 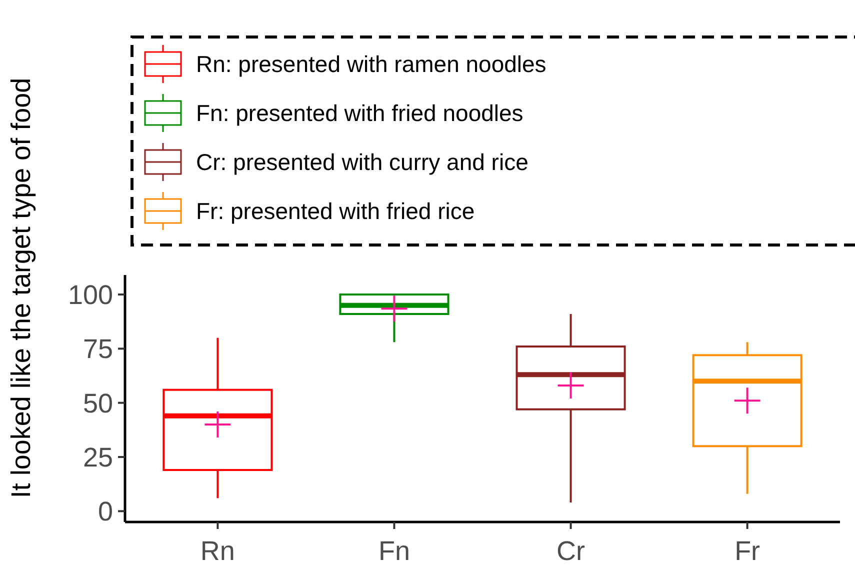 What do you see at coordinates (217, 551) in the screenshot?
I see `x-tick-label: Rn` at bounding box center [217, 551].